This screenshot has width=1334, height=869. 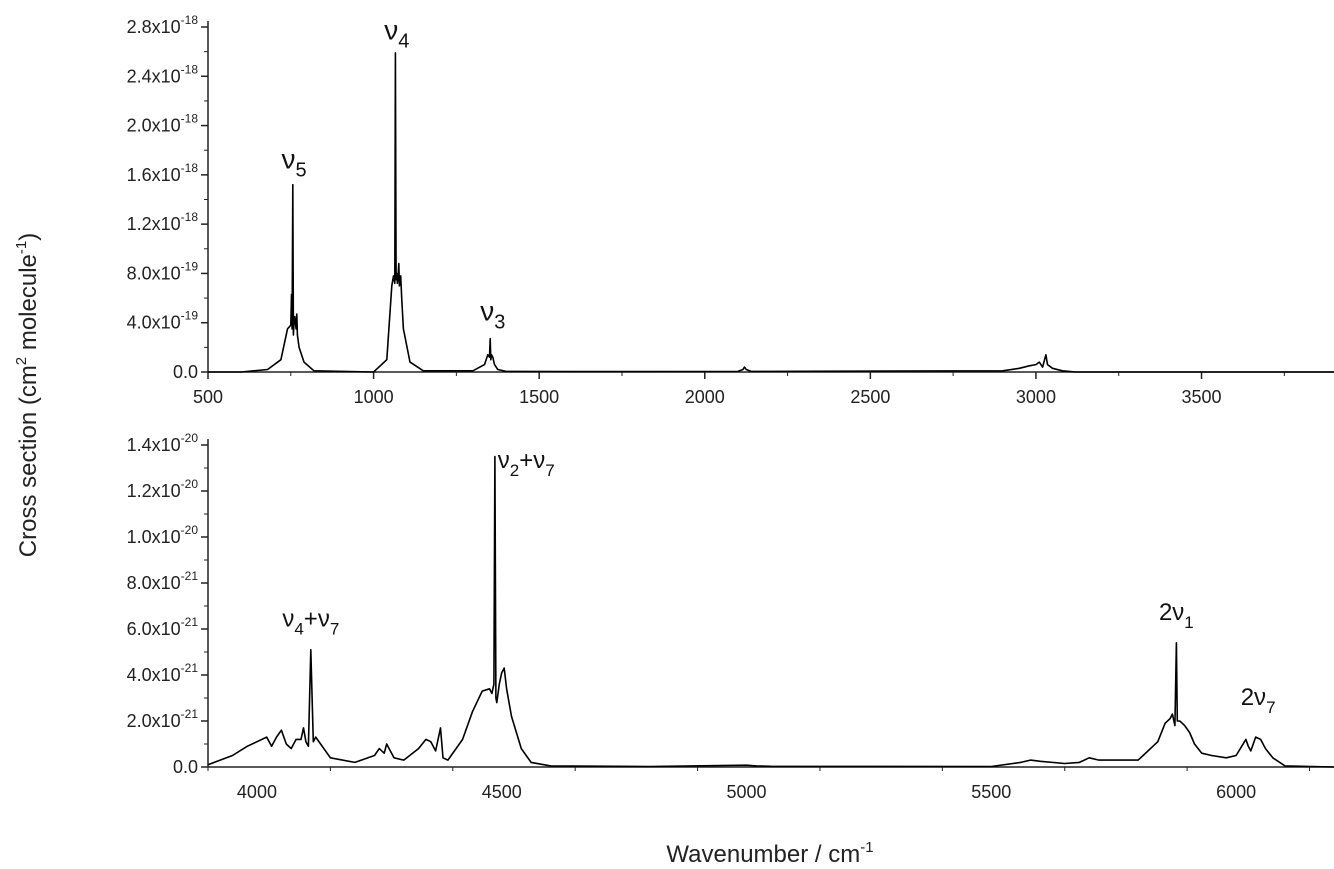 What do you see at coordinates (21, 247) in the screenshot?
I see `y-axis-title-tail-exponent: -1` at bounding box center [21, 247].